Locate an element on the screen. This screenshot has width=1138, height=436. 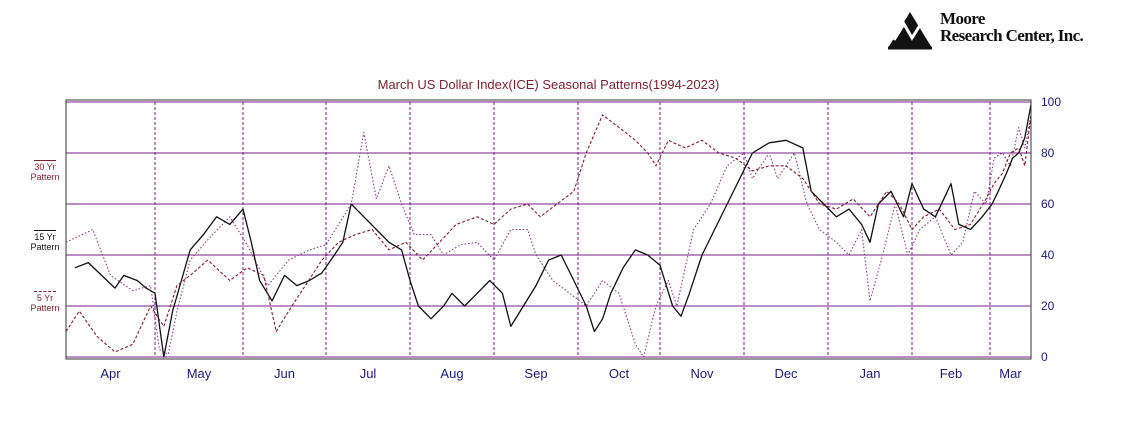
legend-5yr-swatch is located at coordinates (45, 291).